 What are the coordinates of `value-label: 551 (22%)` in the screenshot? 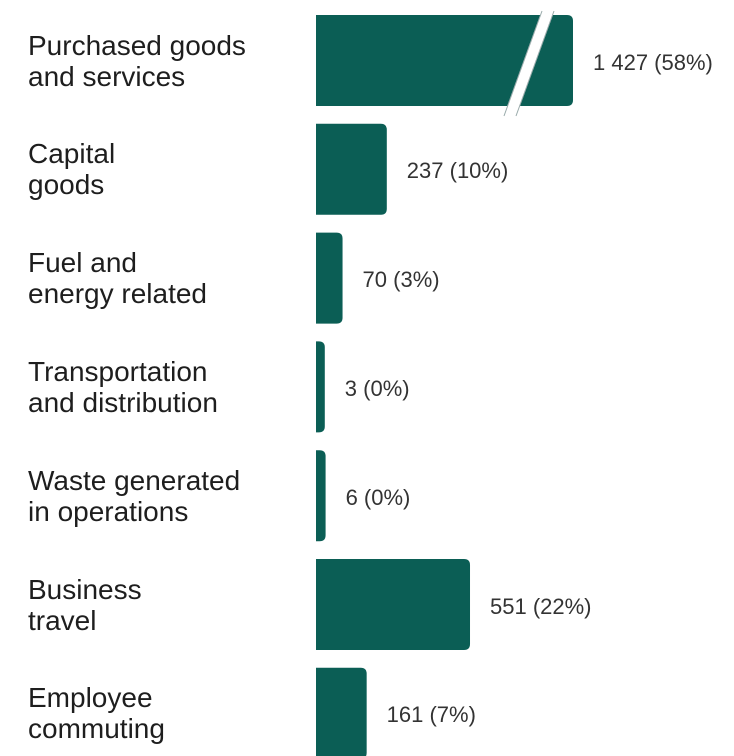 It's located at (541, 606).